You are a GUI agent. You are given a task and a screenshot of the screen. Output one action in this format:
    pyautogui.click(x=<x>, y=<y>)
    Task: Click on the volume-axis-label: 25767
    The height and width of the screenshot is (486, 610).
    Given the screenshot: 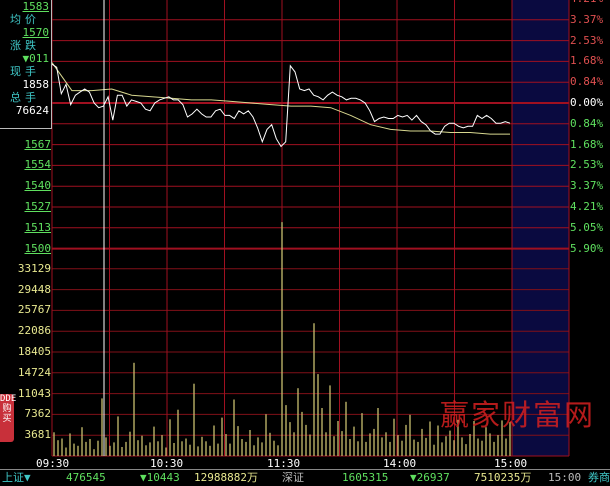 What is the action you would take?
    pyautogui.click(x=34, y=310)
    